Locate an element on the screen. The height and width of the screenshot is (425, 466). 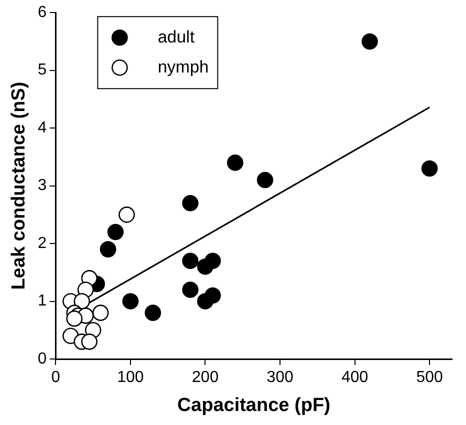
x-tick-label: 300 is located at coordinates (280, 377).